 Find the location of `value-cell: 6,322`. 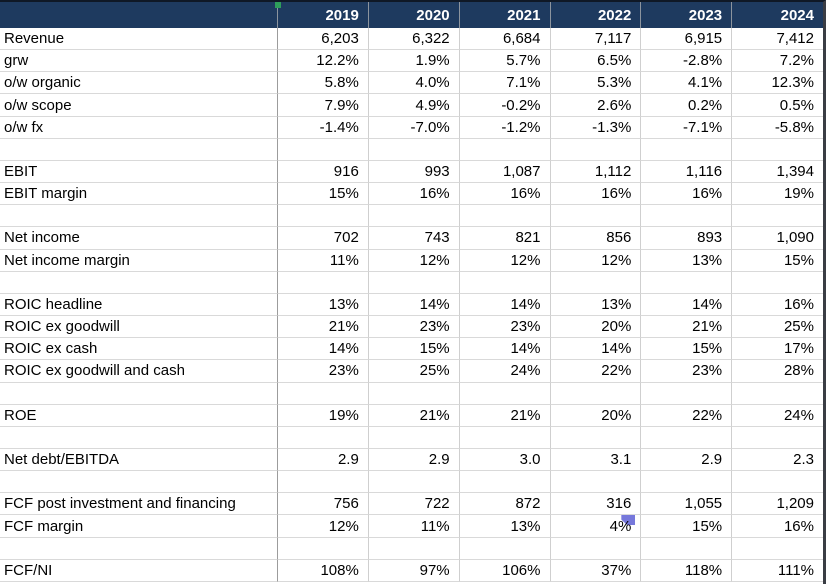

value-cell: 6,322 is located at coordinates (414, 39).